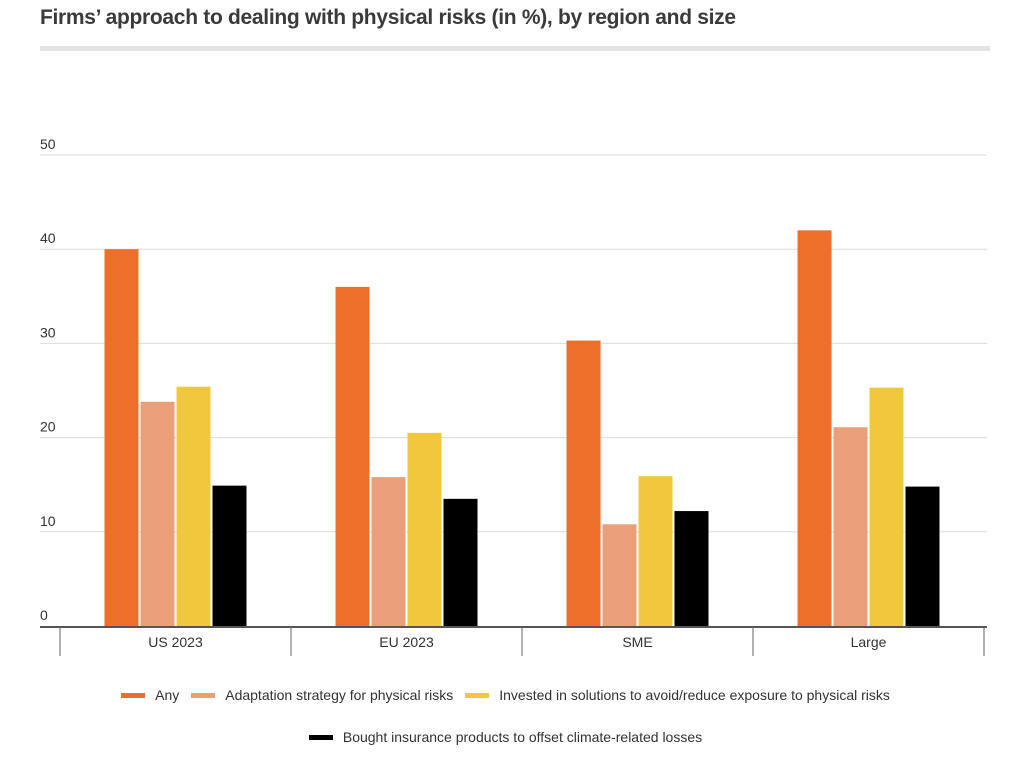  What do you see at coordinates (477, 695) in the screenshot?
I see `legend-swatch-invested` at bounding box center [477, 695].